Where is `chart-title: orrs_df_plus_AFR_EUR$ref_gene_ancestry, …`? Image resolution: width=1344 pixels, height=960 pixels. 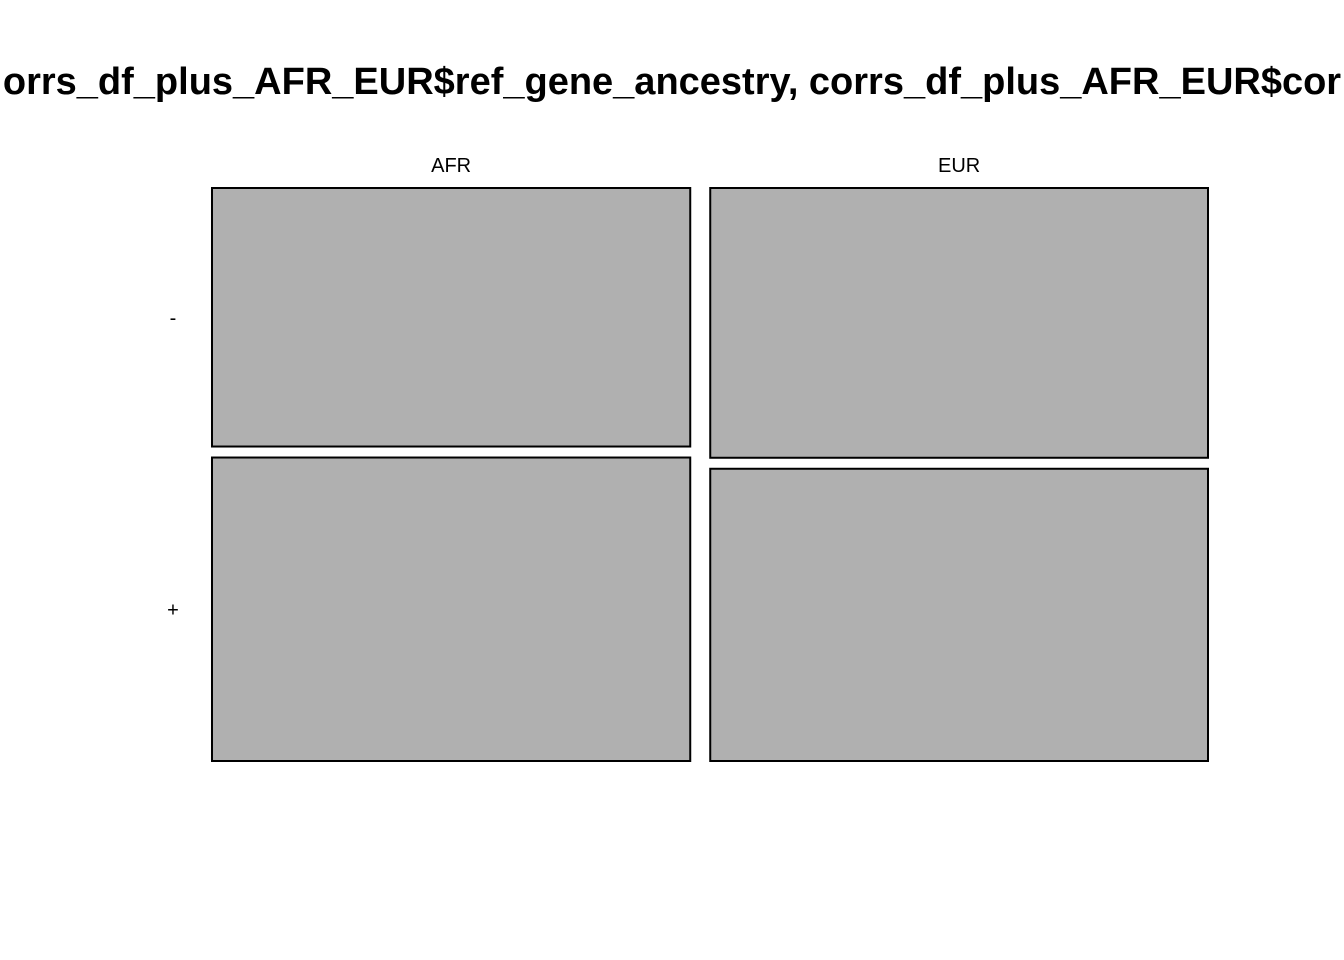 chart-title: orrs_df_plus_AFR_EUR$ref_gene_ancestry, … is located at coordinates (672, 82).